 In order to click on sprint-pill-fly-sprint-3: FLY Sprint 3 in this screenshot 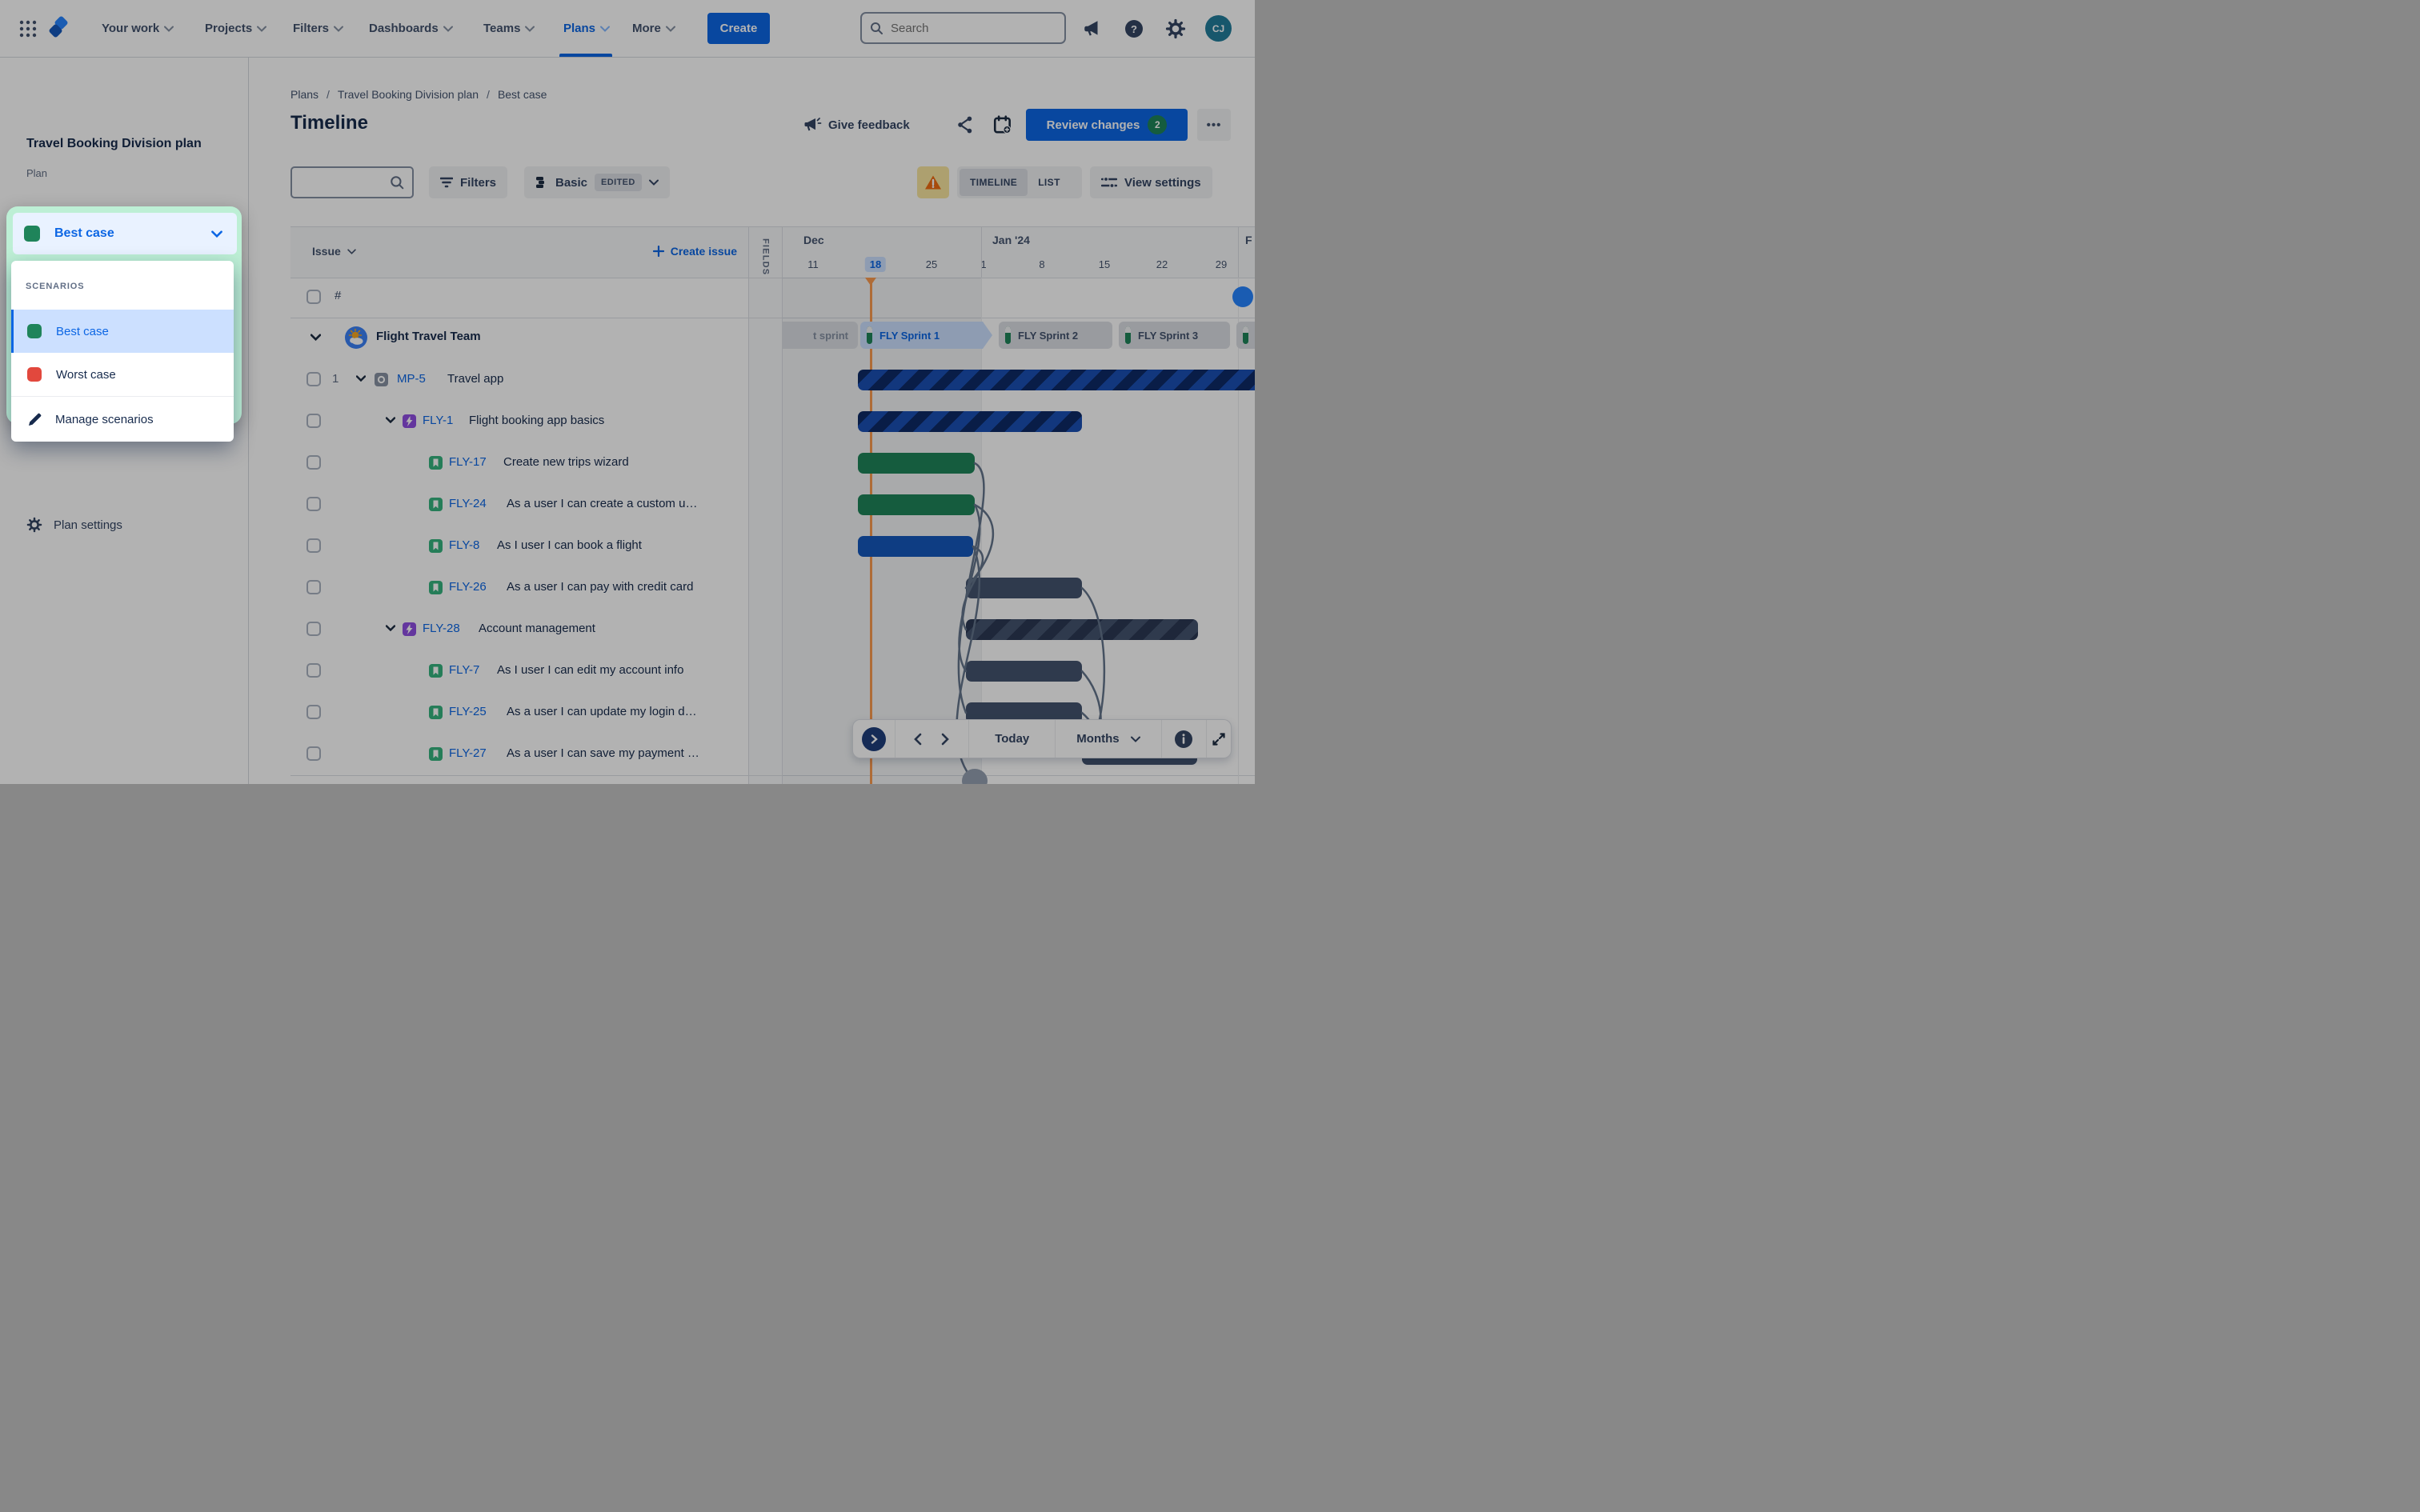, I will do `click(1174, 335)`.